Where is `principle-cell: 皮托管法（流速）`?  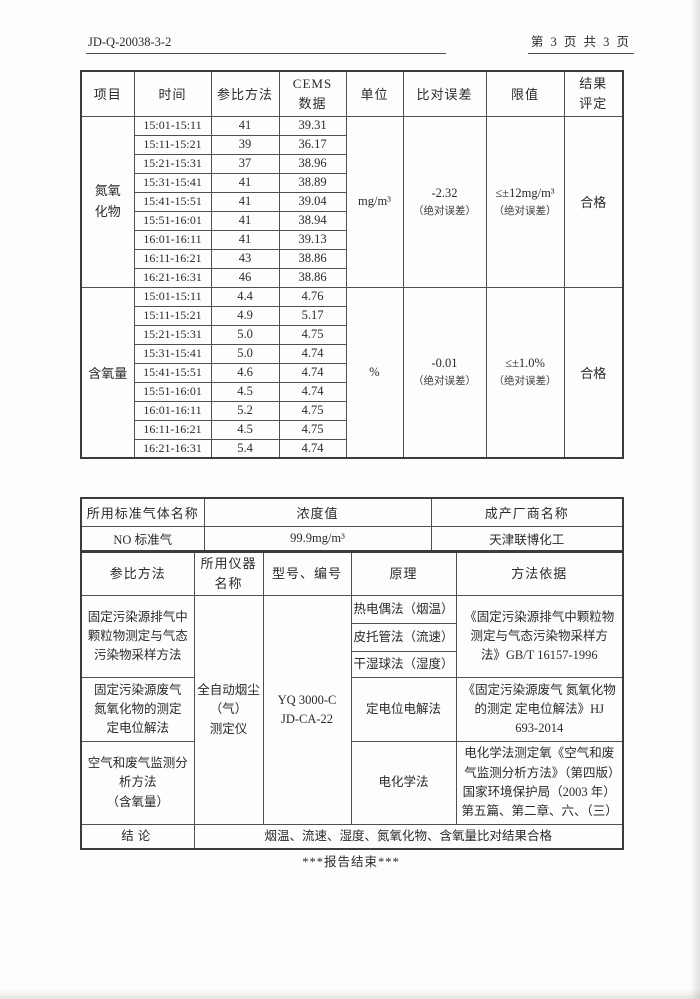 principle-cell: 皮托管法（流速） is located at coordinates (403, 638).